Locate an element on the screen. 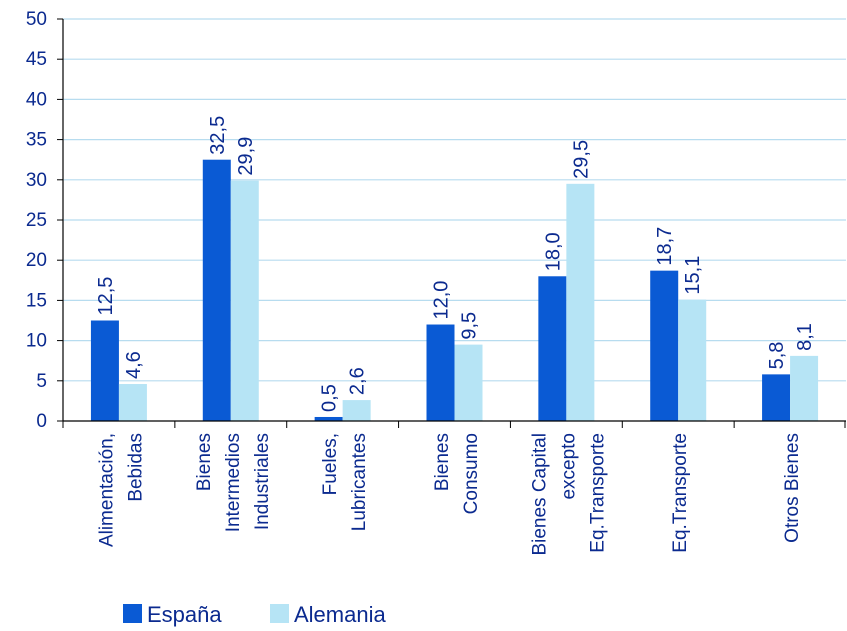 The width and height of the screenshot is (847, 631). y-tick-label: 50 is located at coordinates (36, 19).